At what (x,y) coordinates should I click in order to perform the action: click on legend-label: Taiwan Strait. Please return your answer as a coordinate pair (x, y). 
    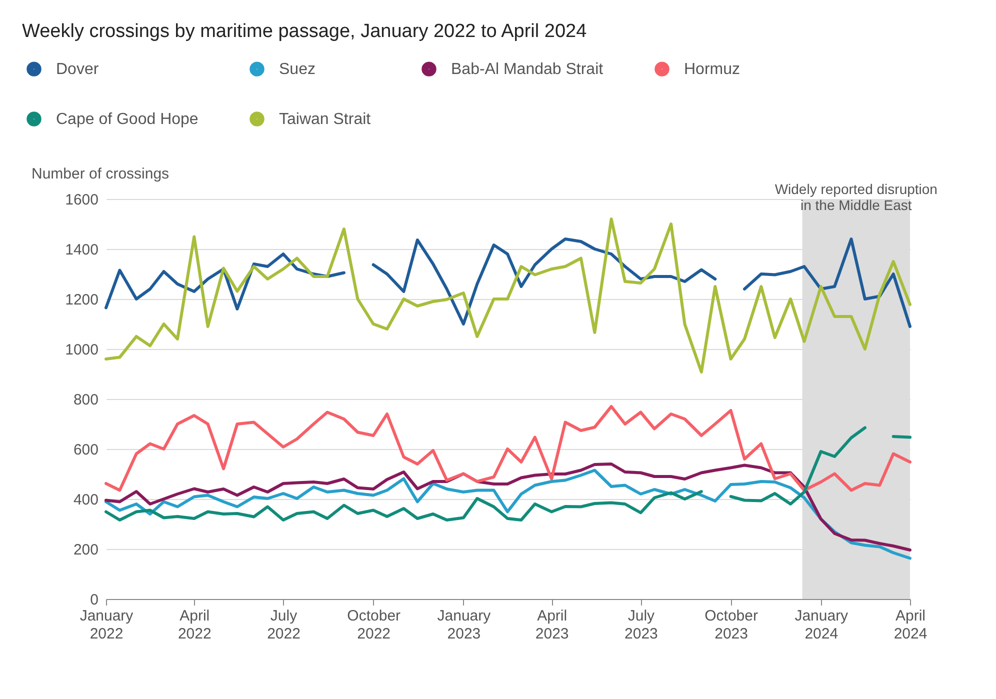
    Looking at the image, I should click on (325, 119).